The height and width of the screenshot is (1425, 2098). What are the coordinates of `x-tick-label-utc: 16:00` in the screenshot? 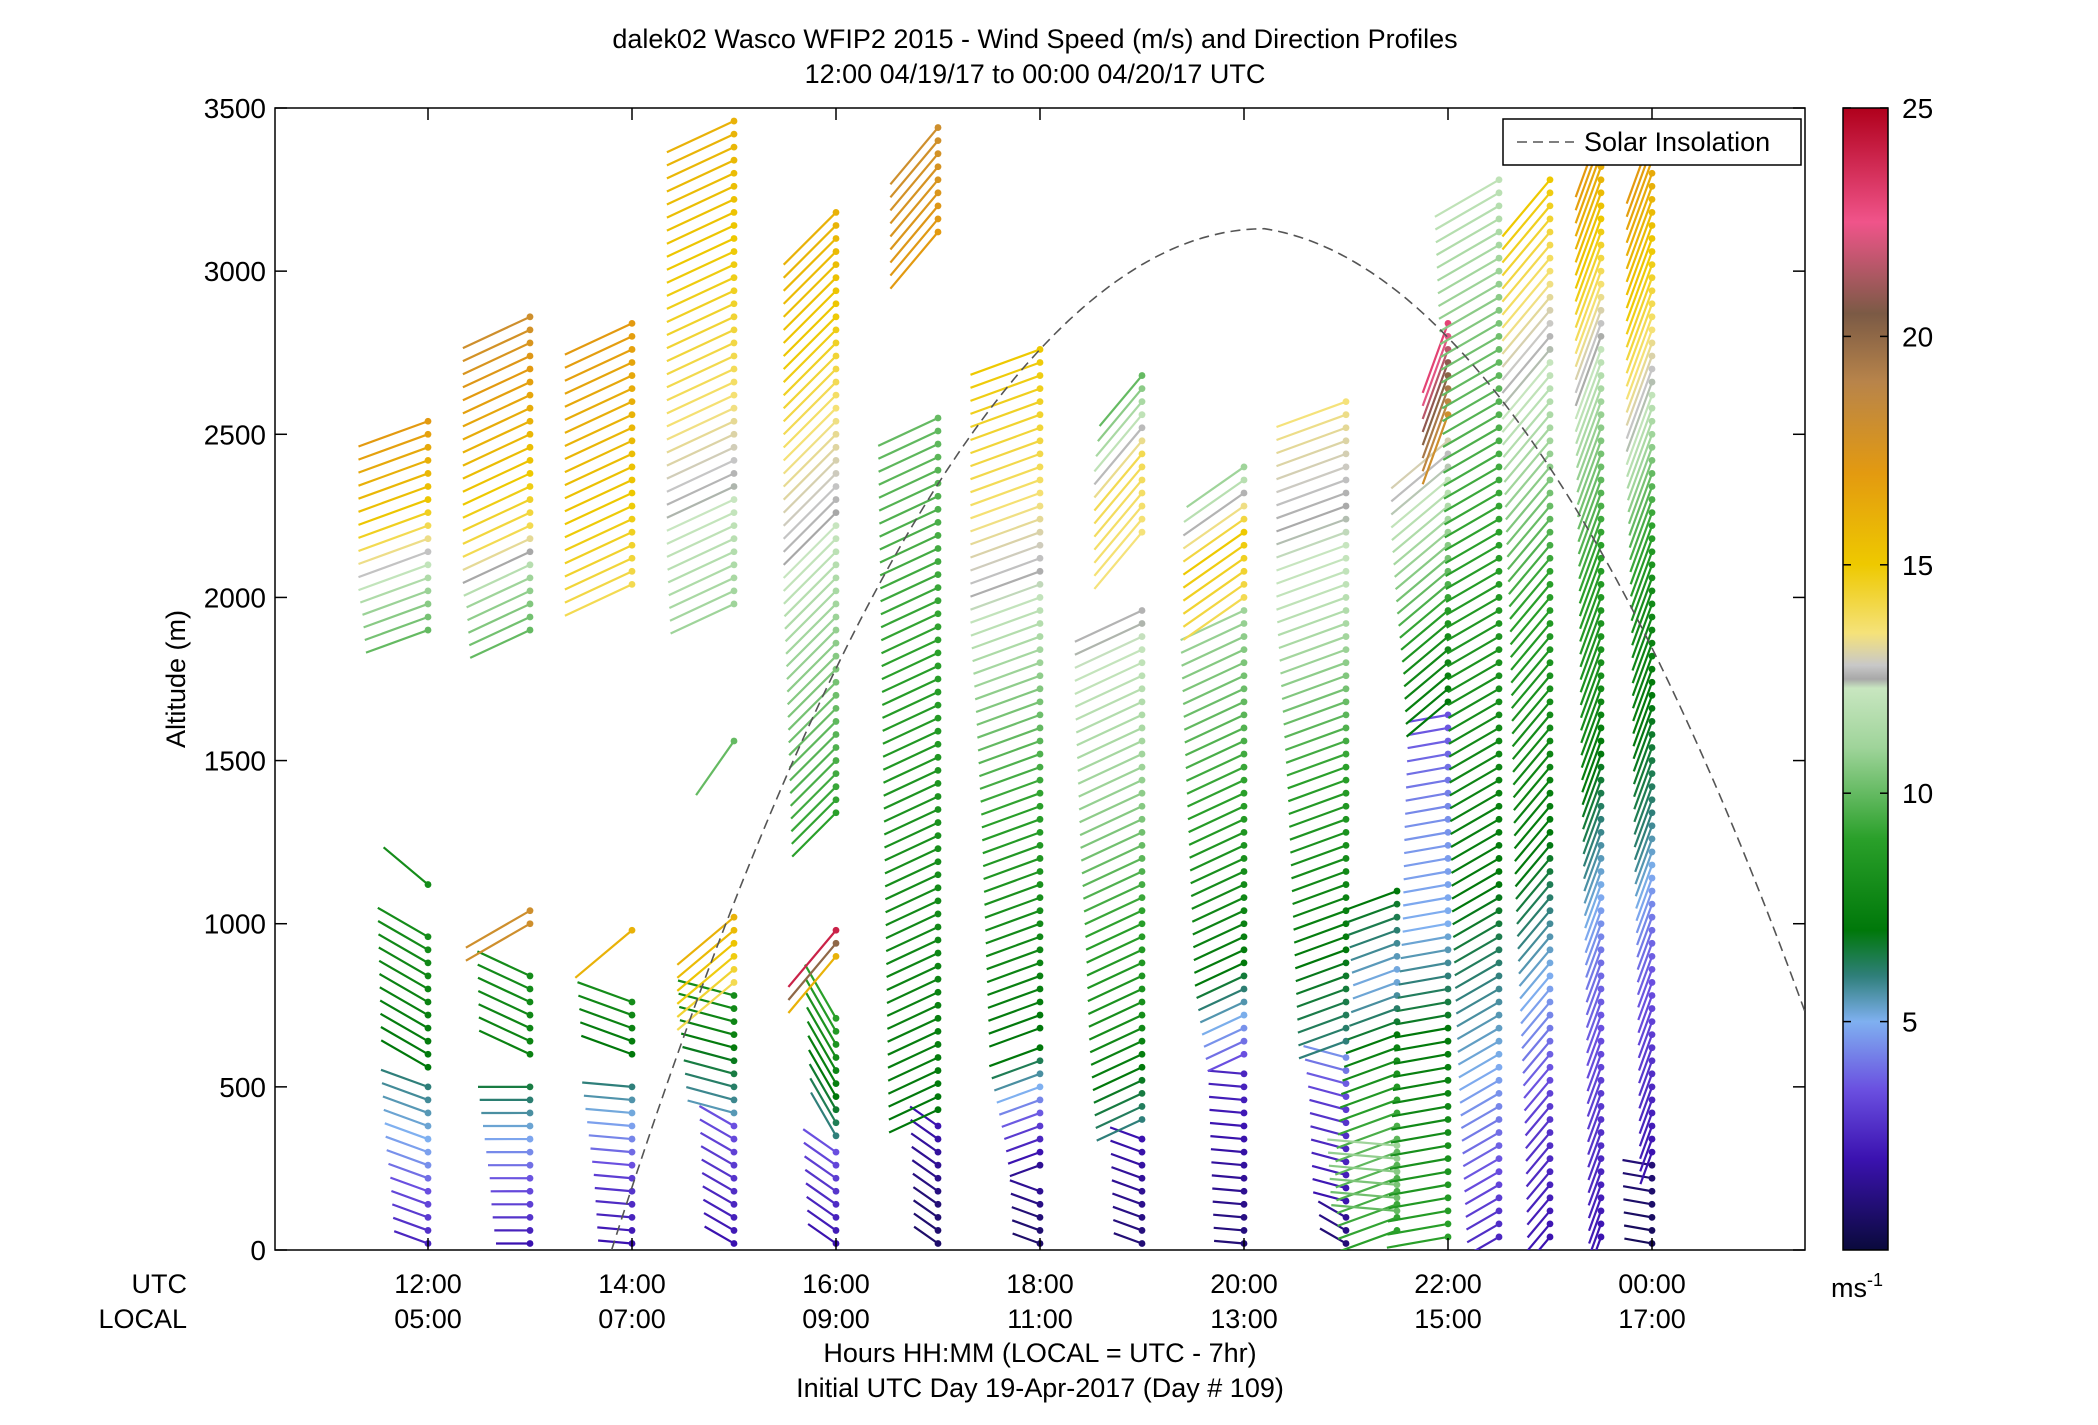 It's located at (836, 1284).